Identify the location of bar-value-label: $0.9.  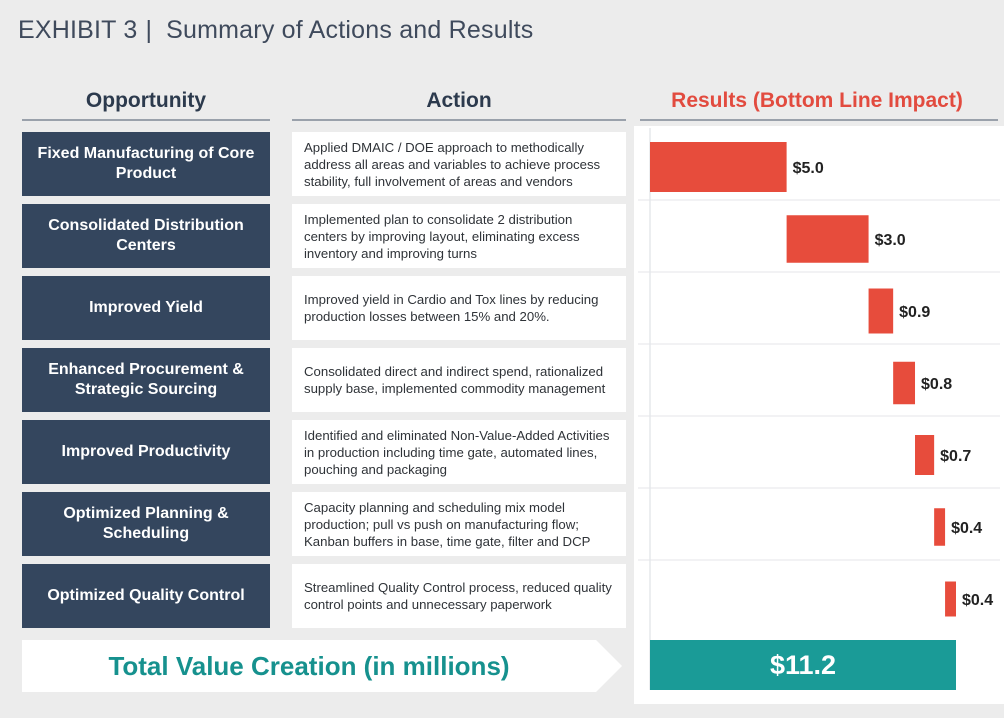
(914, 312).